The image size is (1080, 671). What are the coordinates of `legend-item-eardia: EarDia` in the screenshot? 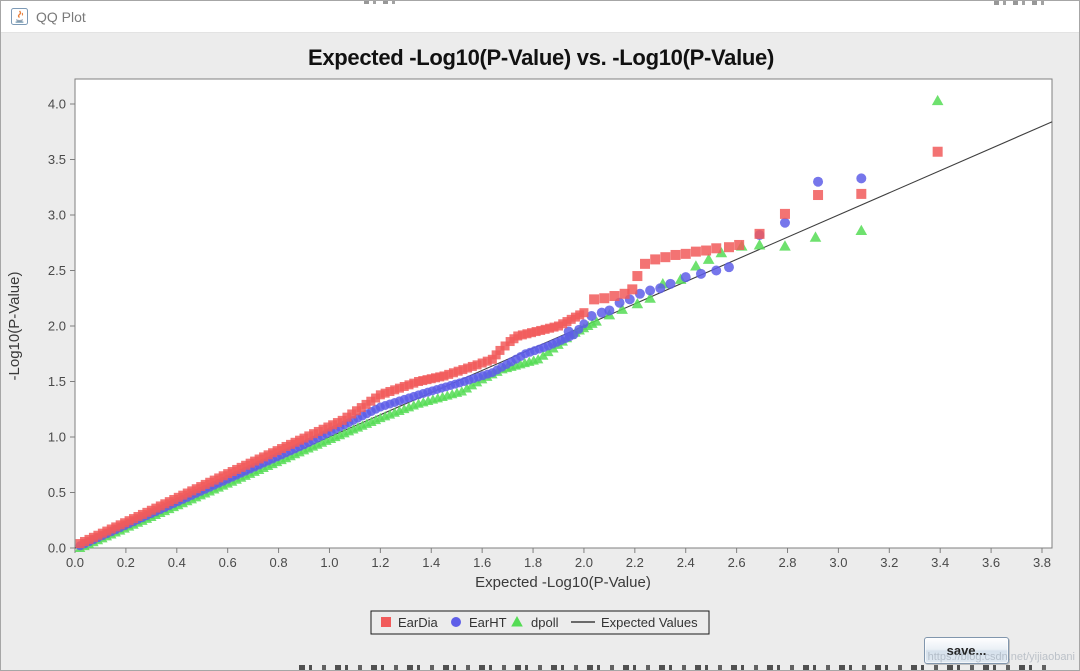 It's located at (410, 622).